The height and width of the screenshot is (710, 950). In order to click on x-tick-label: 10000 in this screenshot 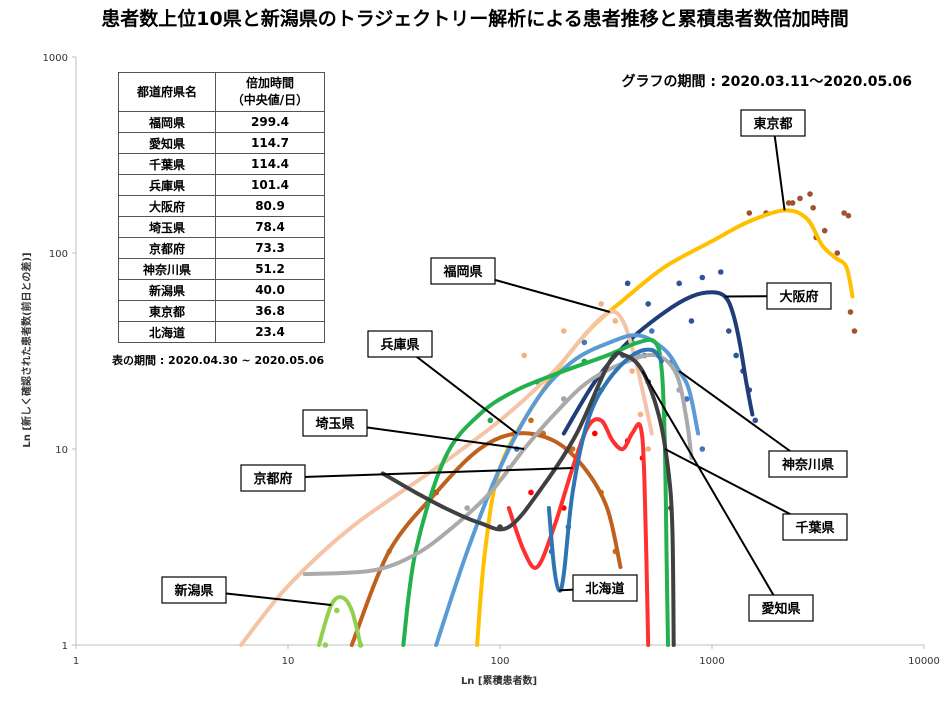, I will do `click(924, 661)`.